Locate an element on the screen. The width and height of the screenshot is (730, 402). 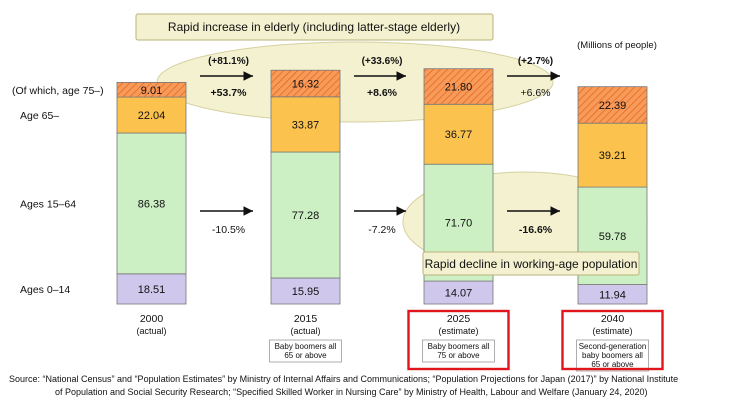
elderly75-change-0: (+81.1%) is located at coordinates (228, 61).